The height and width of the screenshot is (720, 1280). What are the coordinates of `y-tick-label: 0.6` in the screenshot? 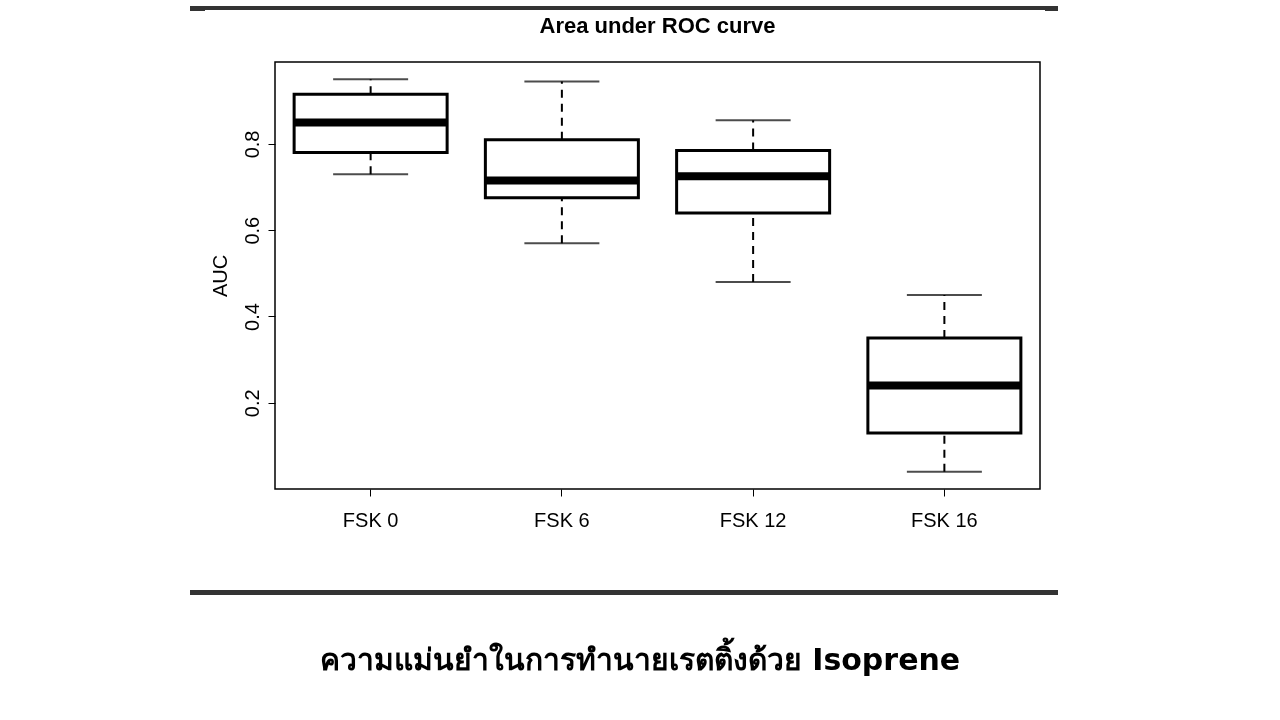 It's located at (251, 230).